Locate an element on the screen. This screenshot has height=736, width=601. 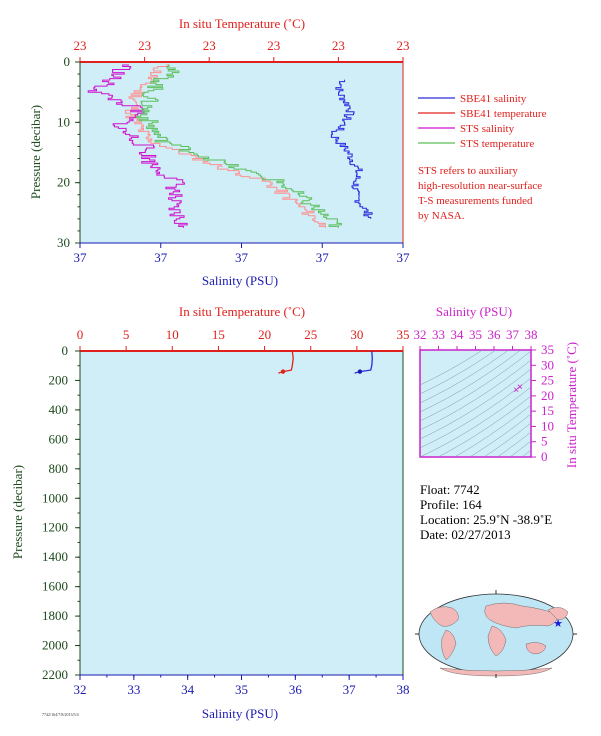
ts-right-tick-label: 15 is located at coordinates (547, 410).